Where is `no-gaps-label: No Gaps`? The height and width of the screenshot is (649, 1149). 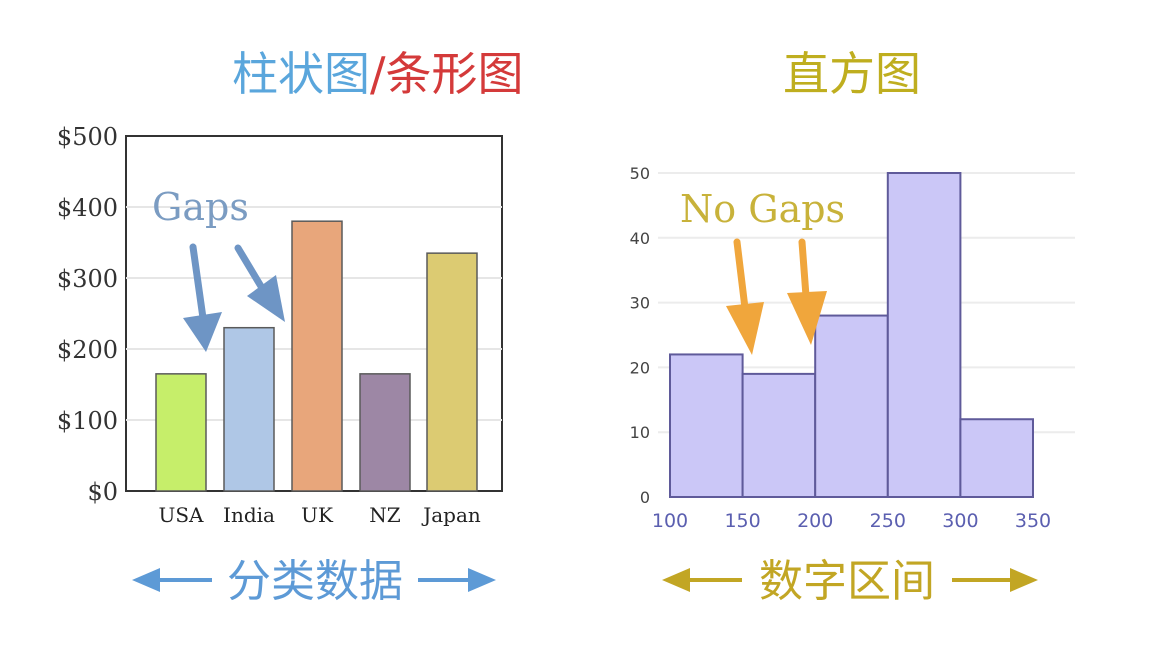 no-gaps-label: No Gaps is located at coordinates (762, 209).